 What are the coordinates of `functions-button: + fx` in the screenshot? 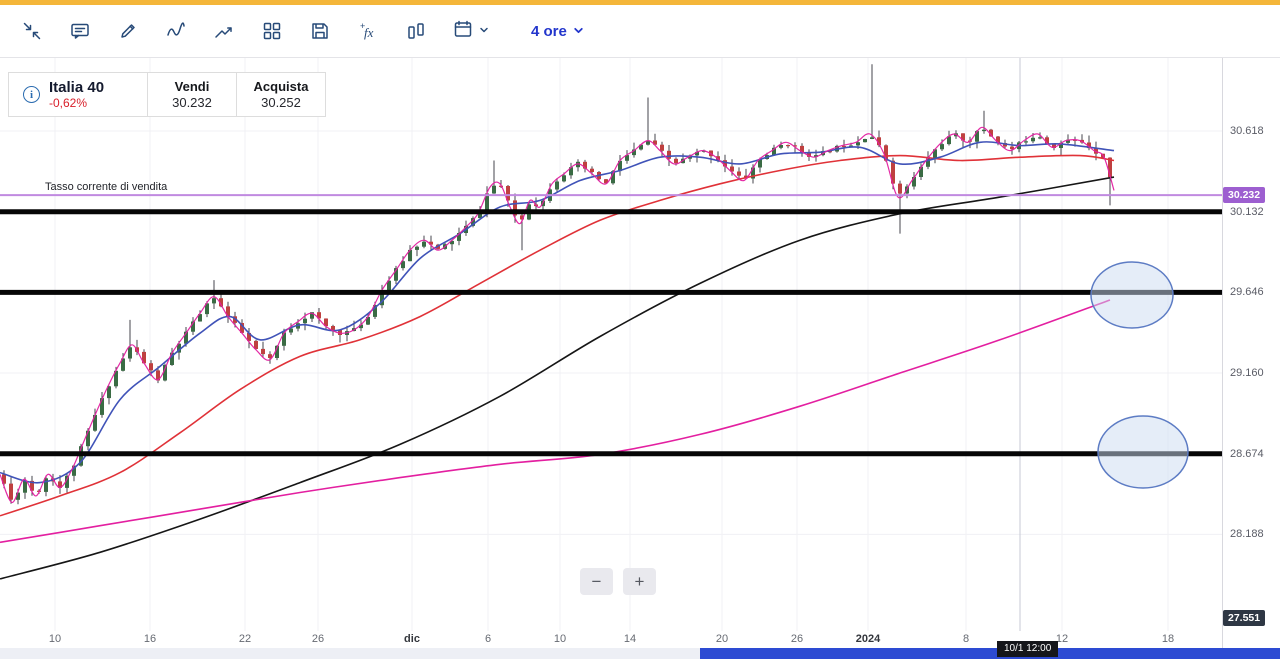 It's located at (368, 31).